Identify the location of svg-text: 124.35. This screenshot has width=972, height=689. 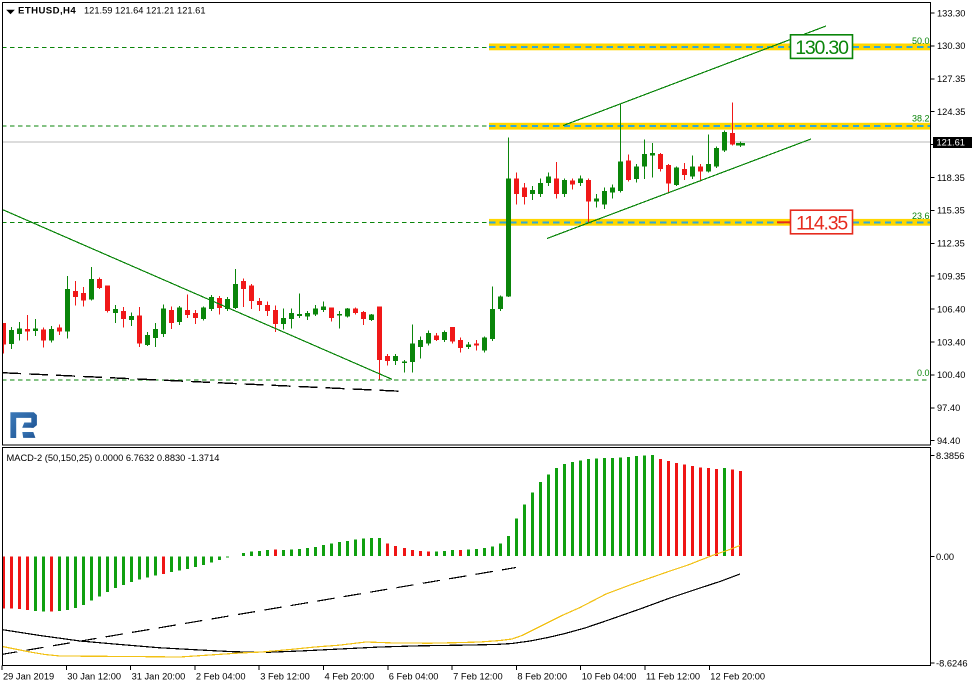
(951, 112).